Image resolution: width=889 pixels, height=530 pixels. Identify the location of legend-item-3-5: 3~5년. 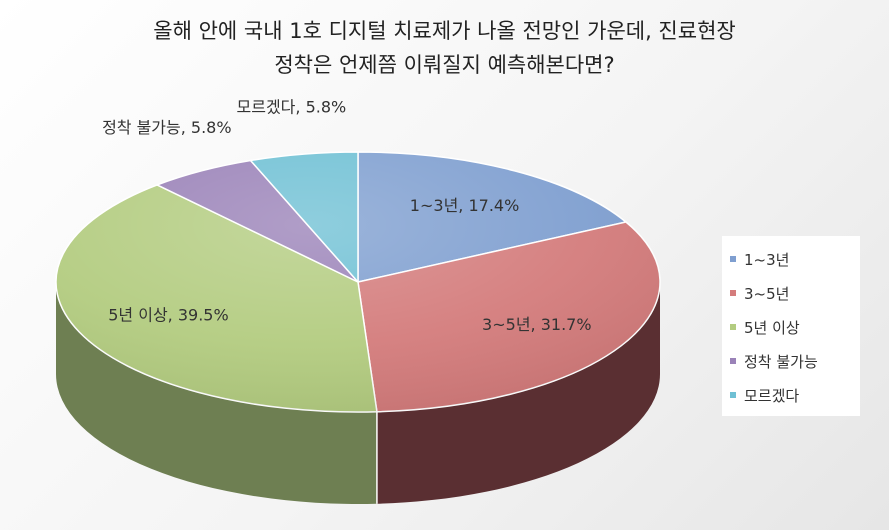
(791, 293).